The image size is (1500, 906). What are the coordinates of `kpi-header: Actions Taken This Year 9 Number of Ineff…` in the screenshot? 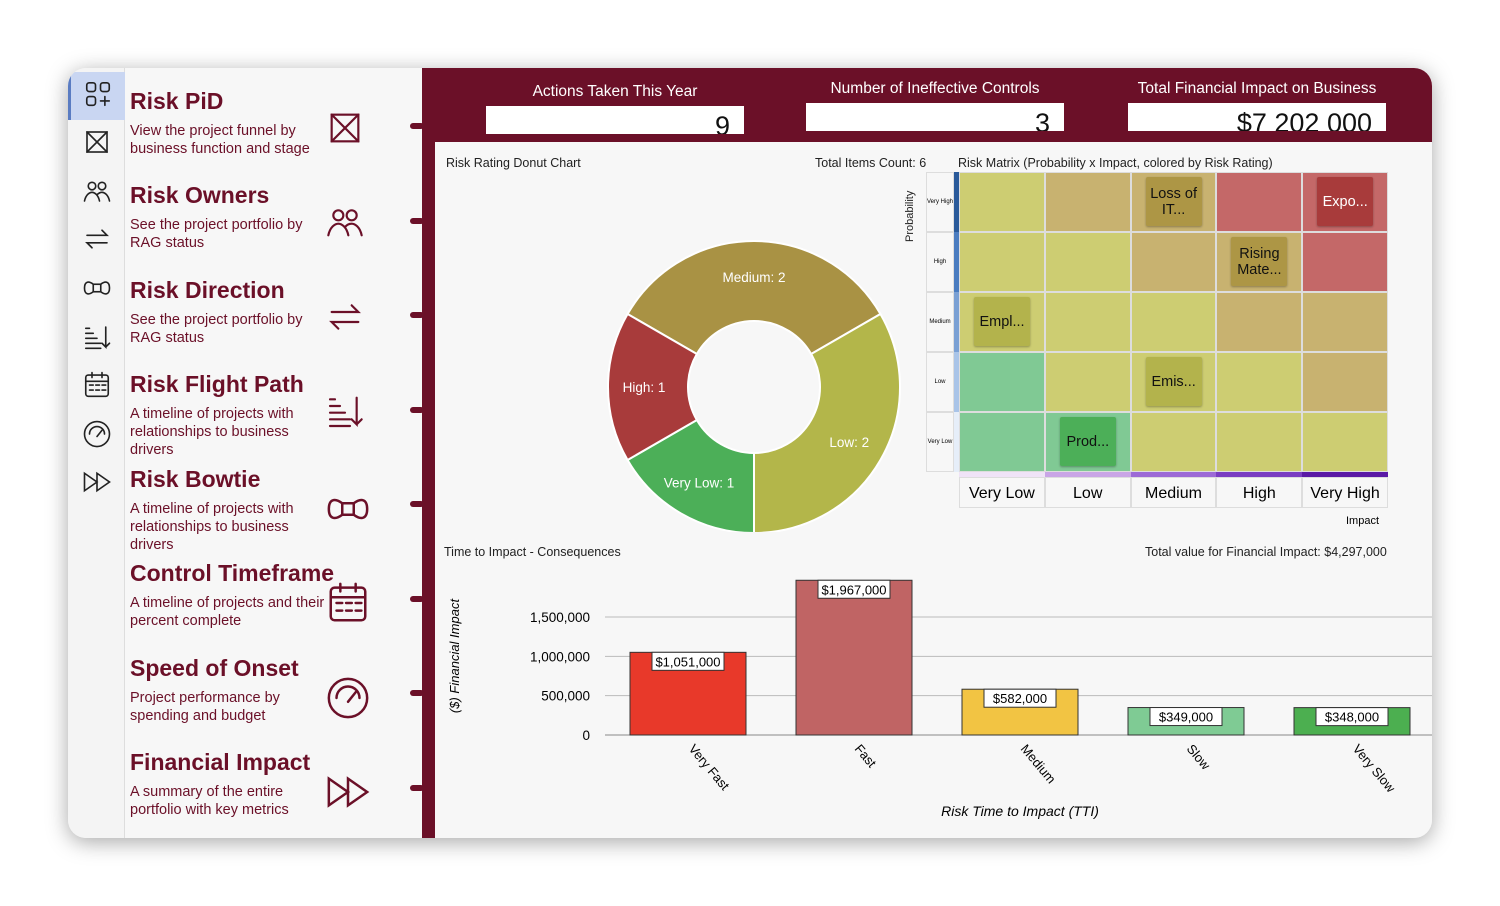 It's located at (927, 105).